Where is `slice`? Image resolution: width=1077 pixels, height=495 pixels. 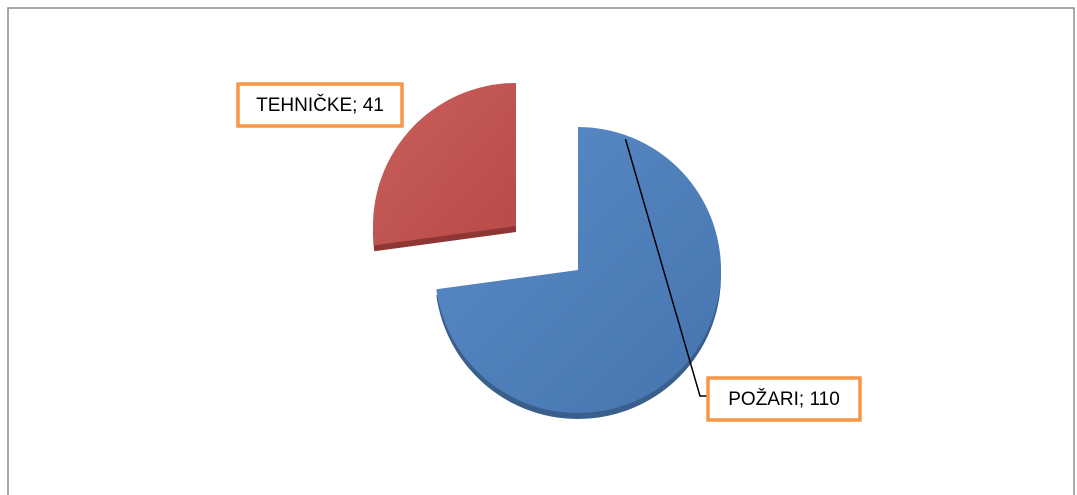
slice is located at coordinates (444, 164).